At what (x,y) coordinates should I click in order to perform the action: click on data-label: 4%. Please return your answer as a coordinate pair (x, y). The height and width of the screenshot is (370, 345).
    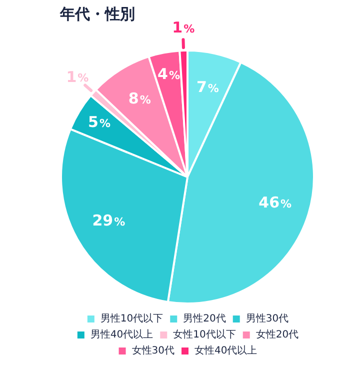
    Looking at the image, I should click on (169, 73).